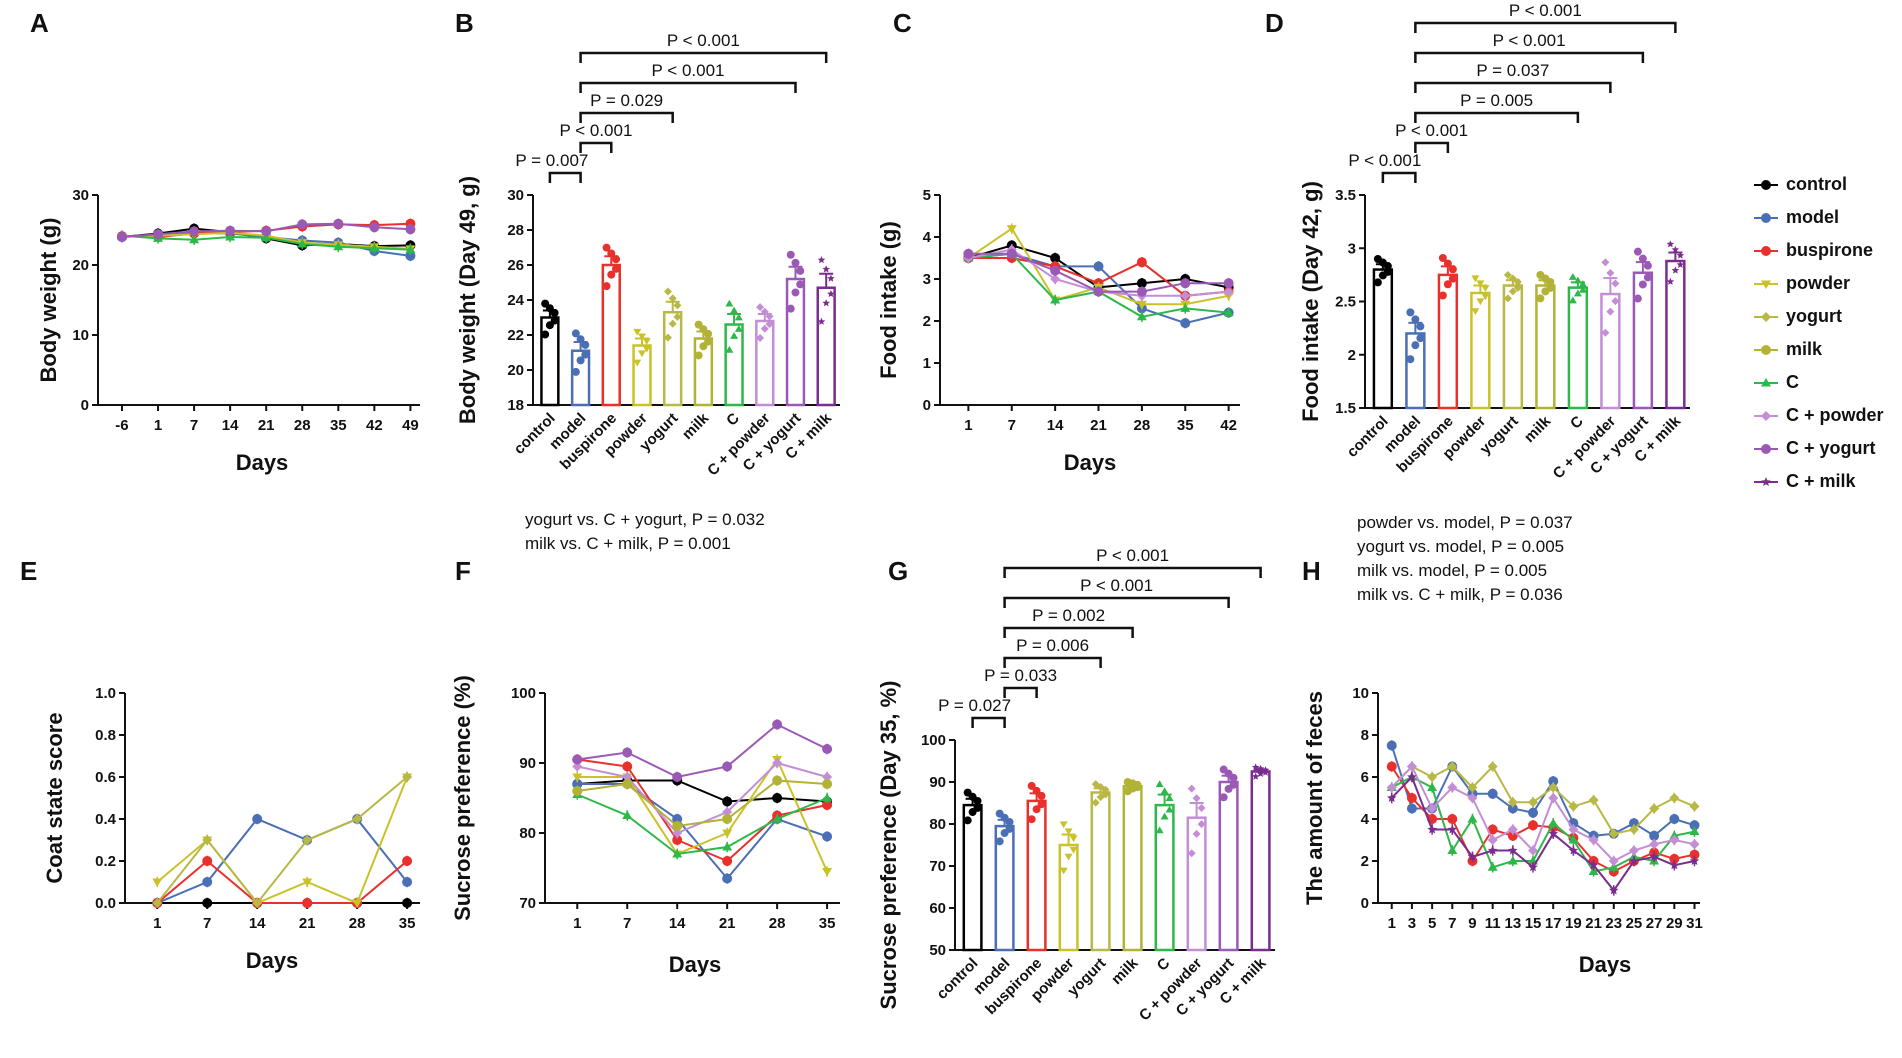  What do you see at coordinates (105, 735) in the screenshot?
I see `y-tick-label: 0.8` at bounding box center [105, 735].